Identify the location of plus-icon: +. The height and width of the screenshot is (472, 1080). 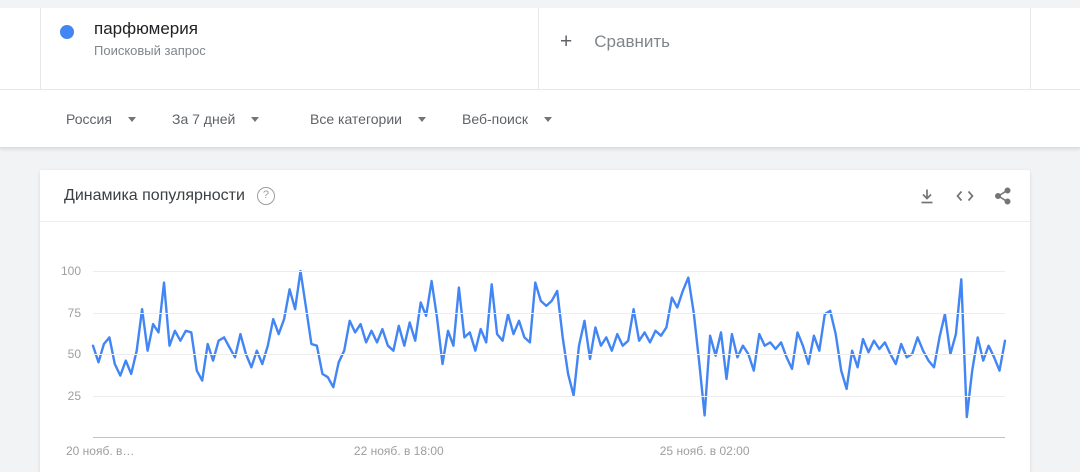
(566, 41).